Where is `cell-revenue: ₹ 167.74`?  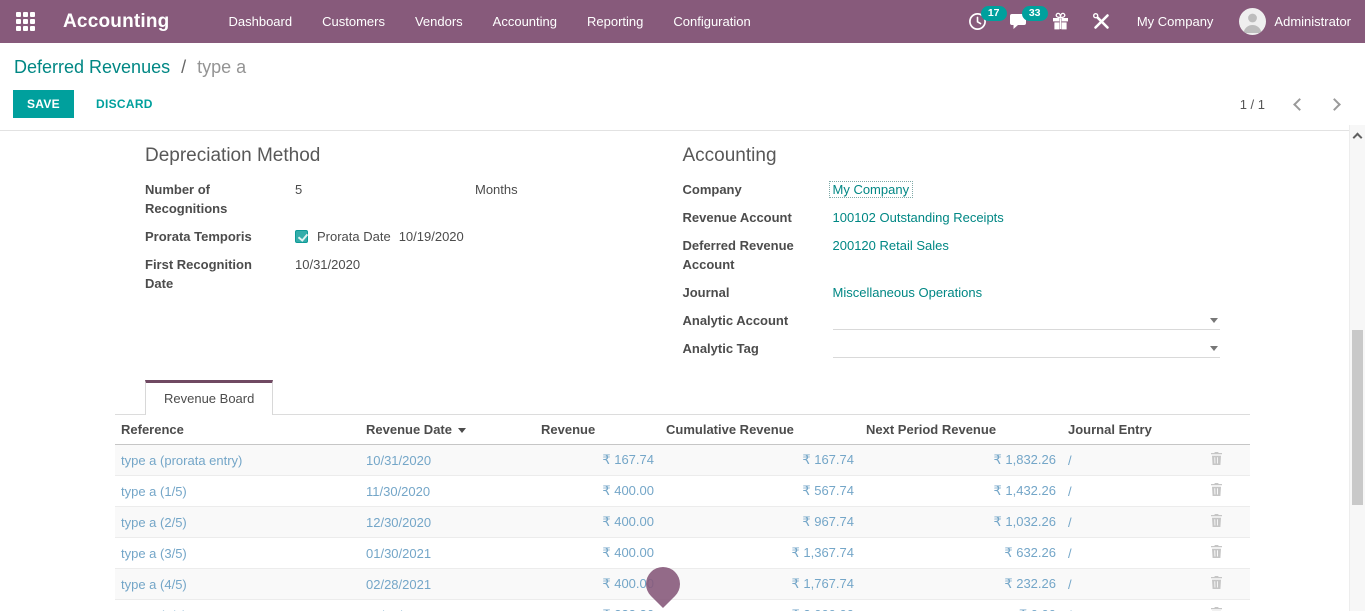
cell-revenue: ₹ 167.74 is located at coordinates (628, 459).